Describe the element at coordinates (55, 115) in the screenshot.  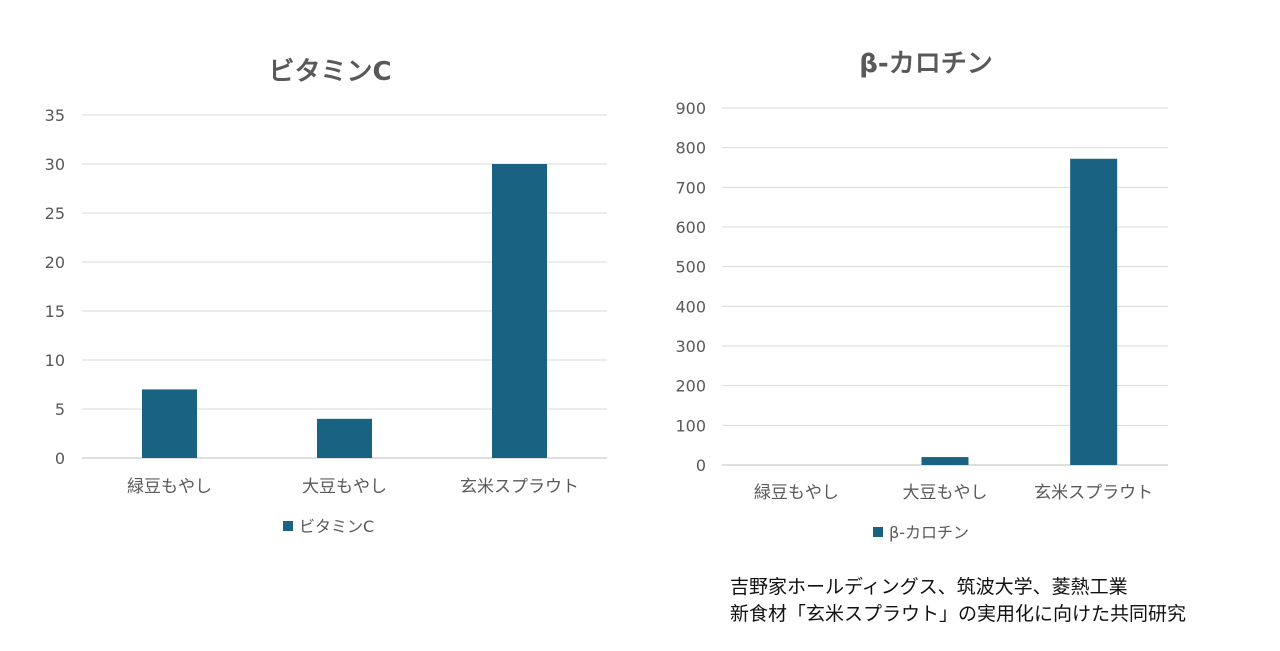
I see `y-tick-label: 35` at that location.